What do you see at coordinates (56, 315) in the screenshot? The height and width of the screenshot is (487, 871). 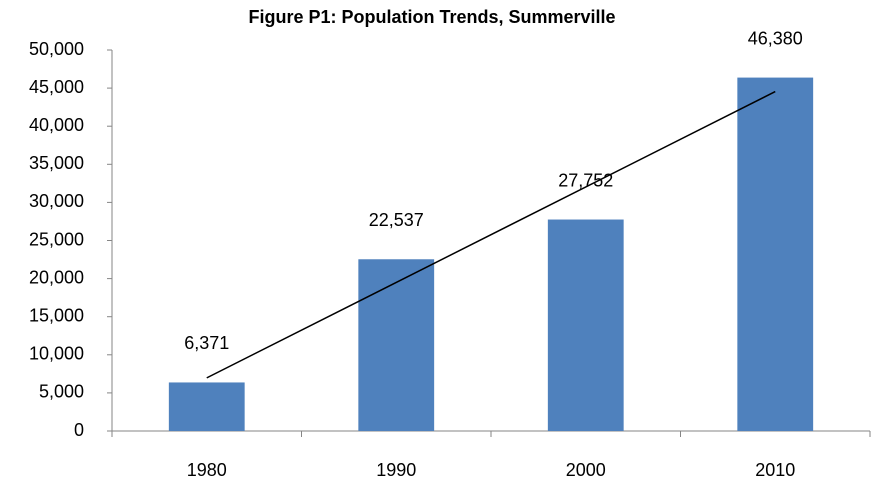 I see `y-tick-label: 15,000` at bounding box center [56, 315].